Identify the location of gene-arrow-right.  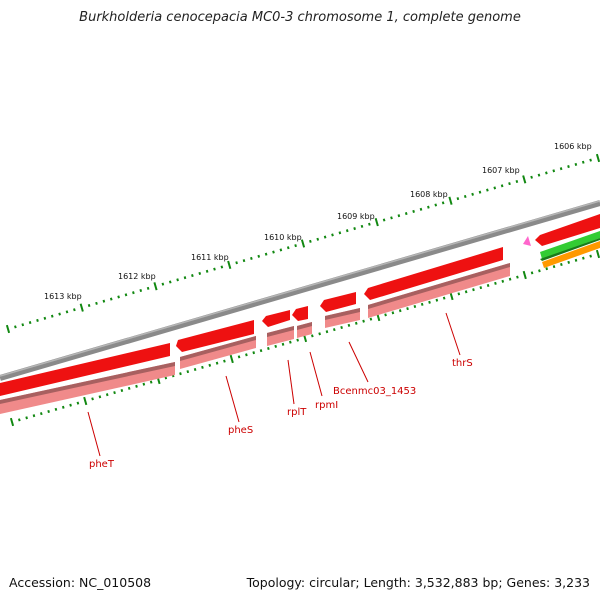
(567, 230).